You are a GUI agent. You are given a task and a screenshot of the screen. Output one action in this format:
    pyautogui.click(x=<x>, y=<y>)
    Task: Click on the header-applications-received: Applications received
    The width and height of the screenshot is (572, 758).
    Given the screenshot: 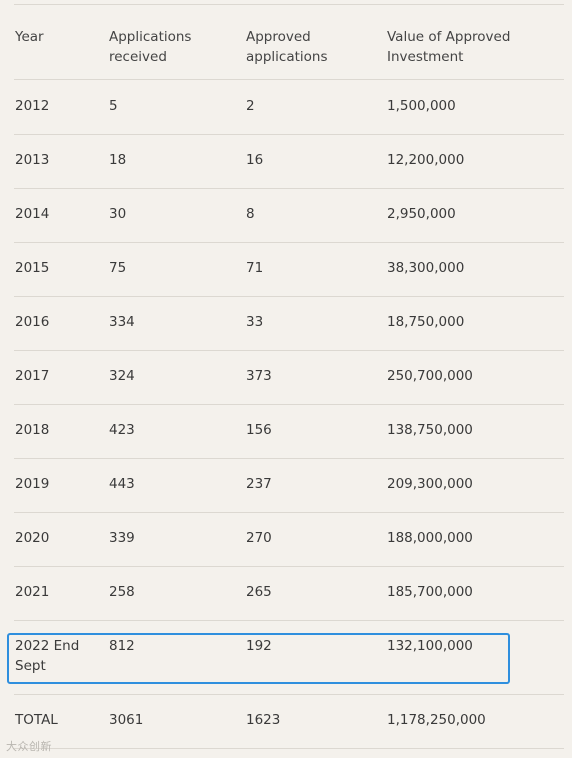 What is the action you would take?
    pyautogui.click(x=150, y=47)
    